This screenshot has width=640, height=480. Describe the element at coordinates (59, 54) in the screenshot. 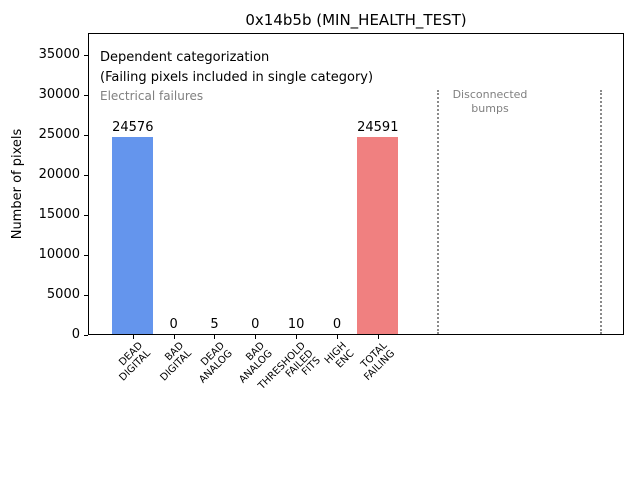

I see `y-tick-label: 35000` at that location.